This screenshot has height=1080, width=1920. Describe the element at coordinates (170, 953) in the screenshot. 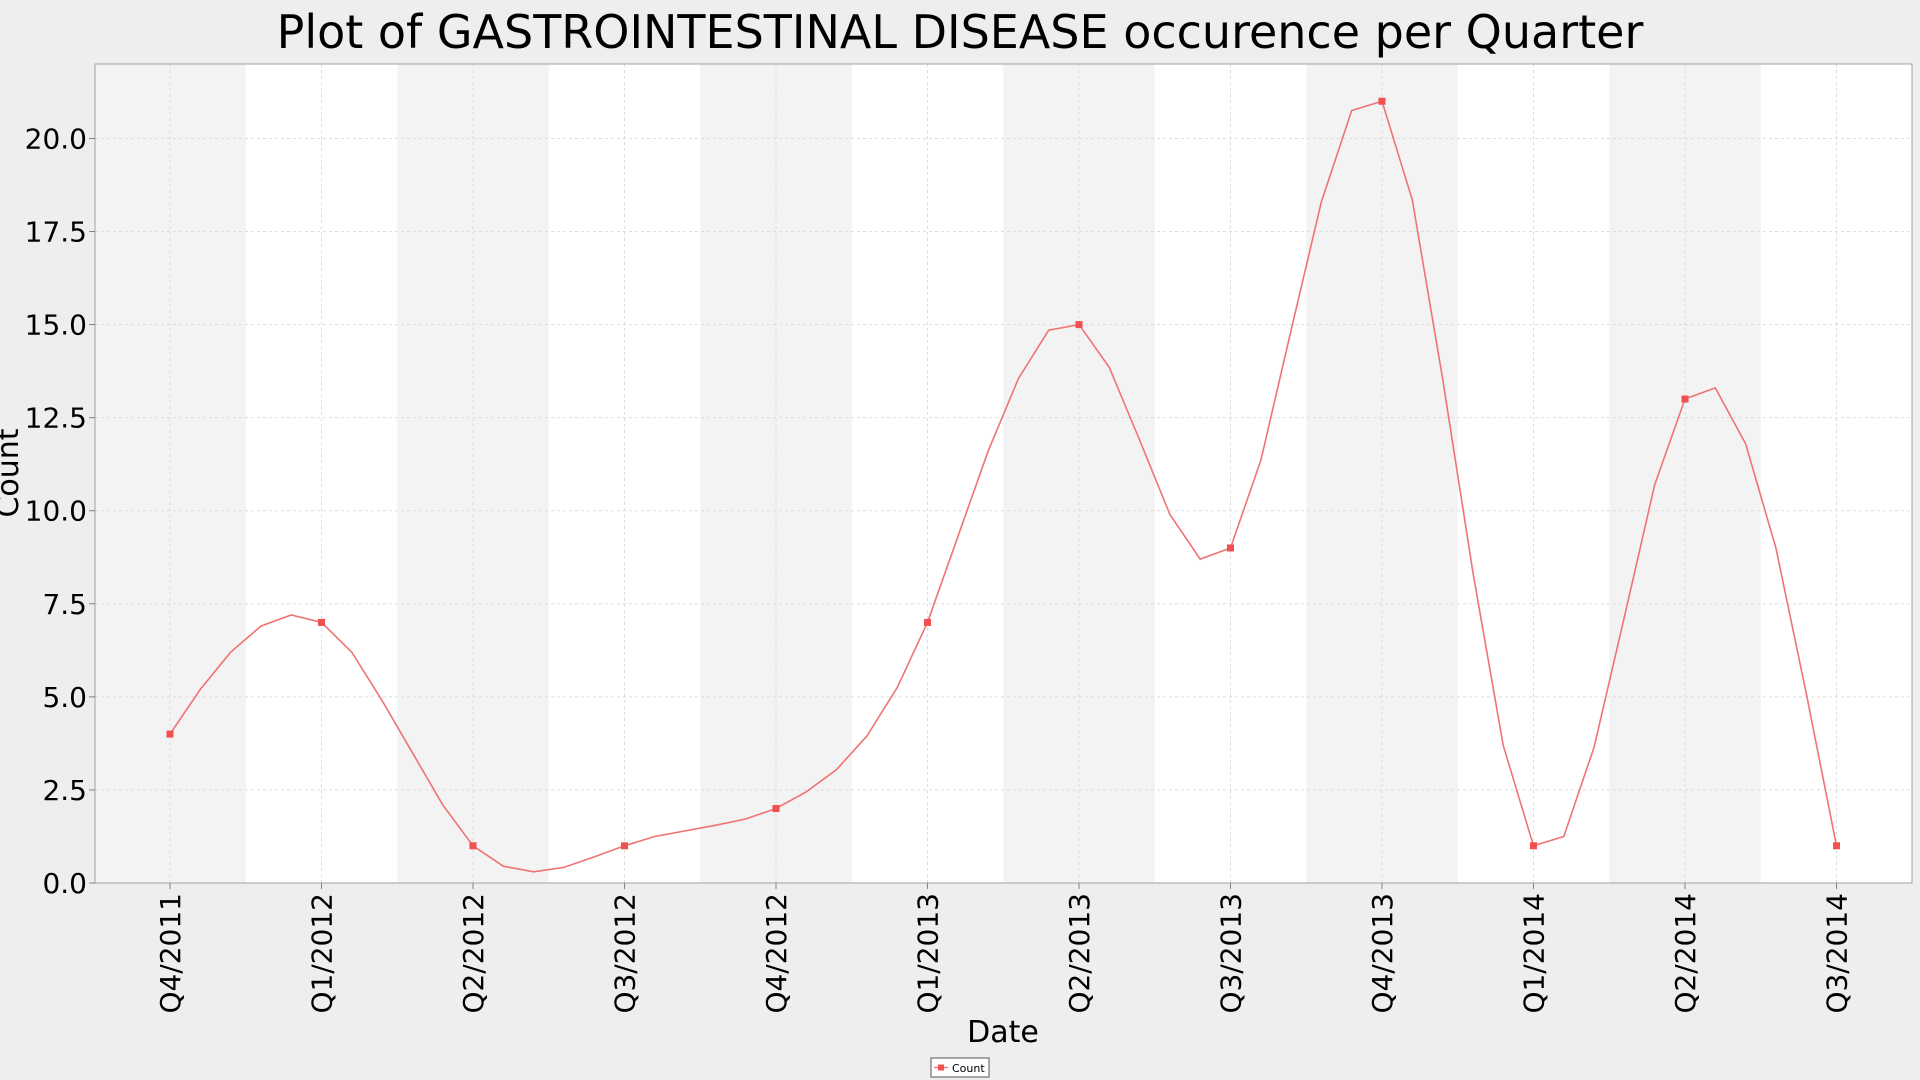

I see `x-tick-label: Q4/2011` at that location.